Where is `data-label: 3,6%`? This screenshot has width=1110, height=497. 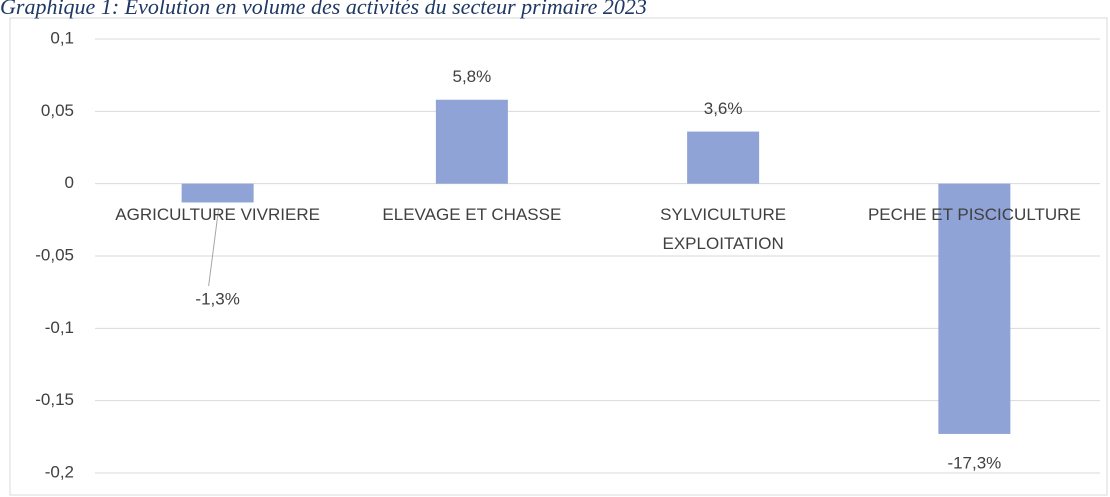 data-label: 3,6% is located at coordinates (723, 108).